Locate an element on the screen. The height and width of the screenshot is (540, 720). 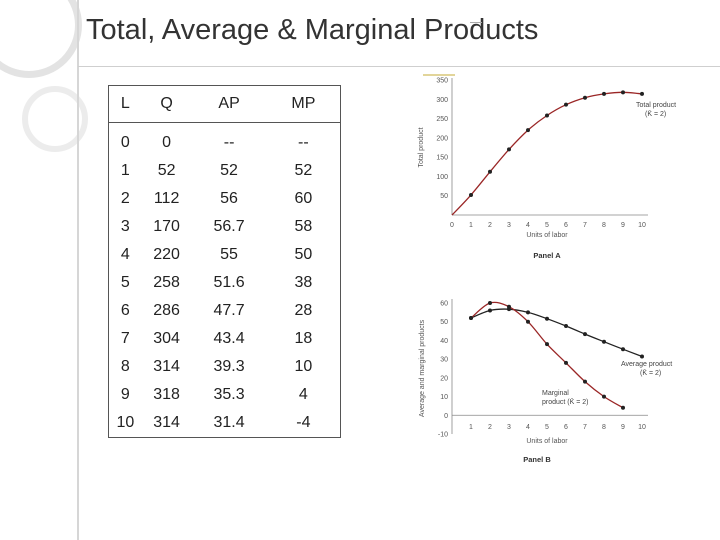
cell-q: 258 is located at coordinates (166, 282).